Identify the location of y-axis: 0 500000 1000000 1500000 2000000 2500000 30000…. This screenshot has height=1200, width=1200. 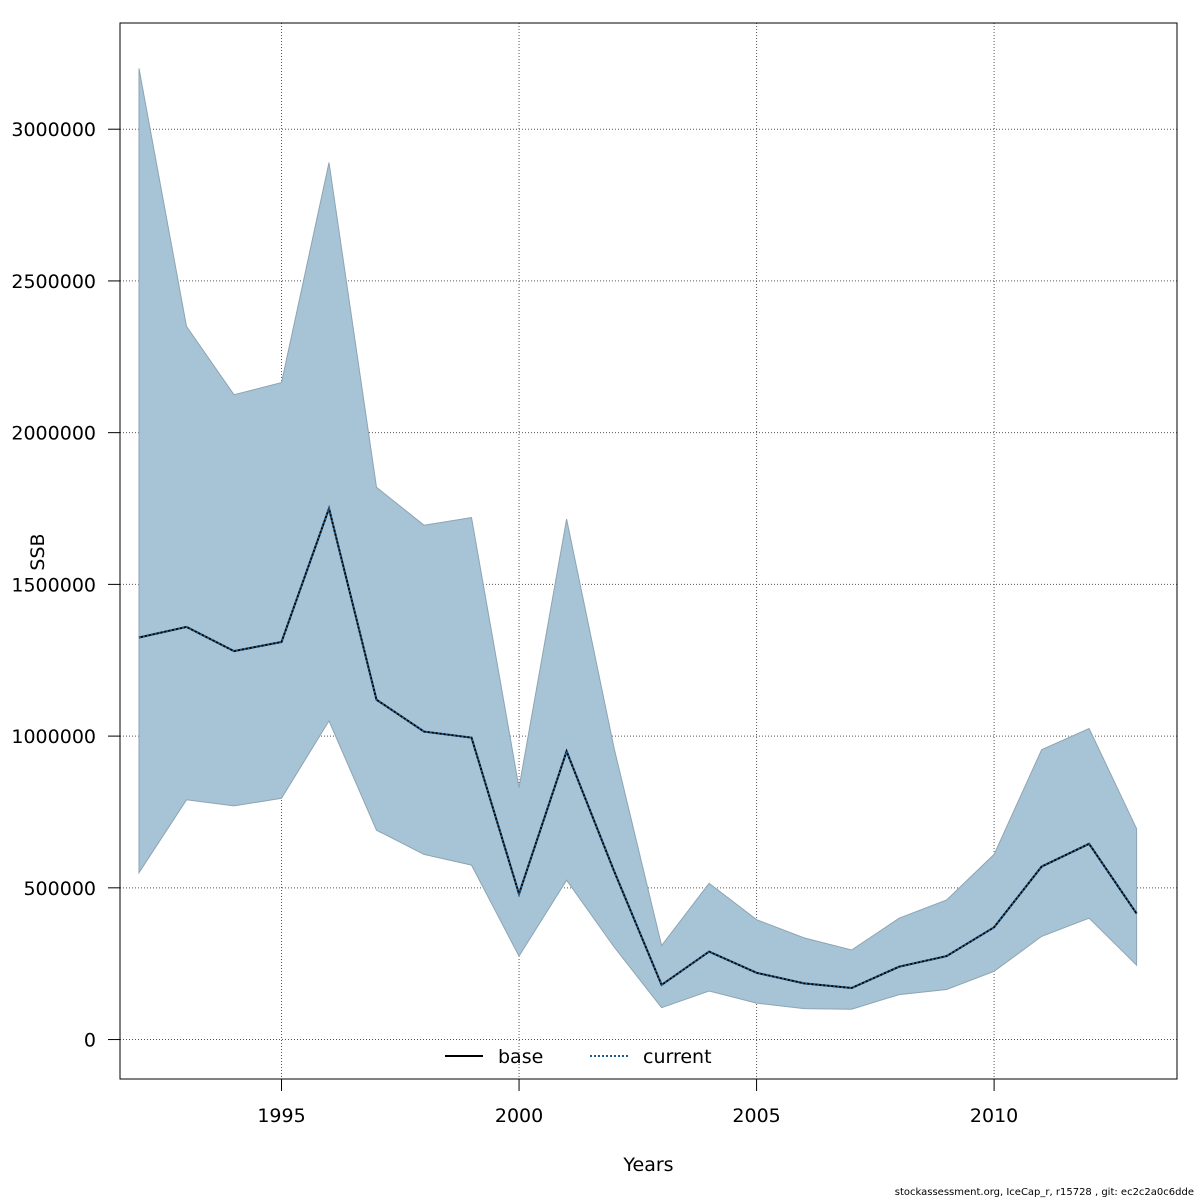
(65, 585).